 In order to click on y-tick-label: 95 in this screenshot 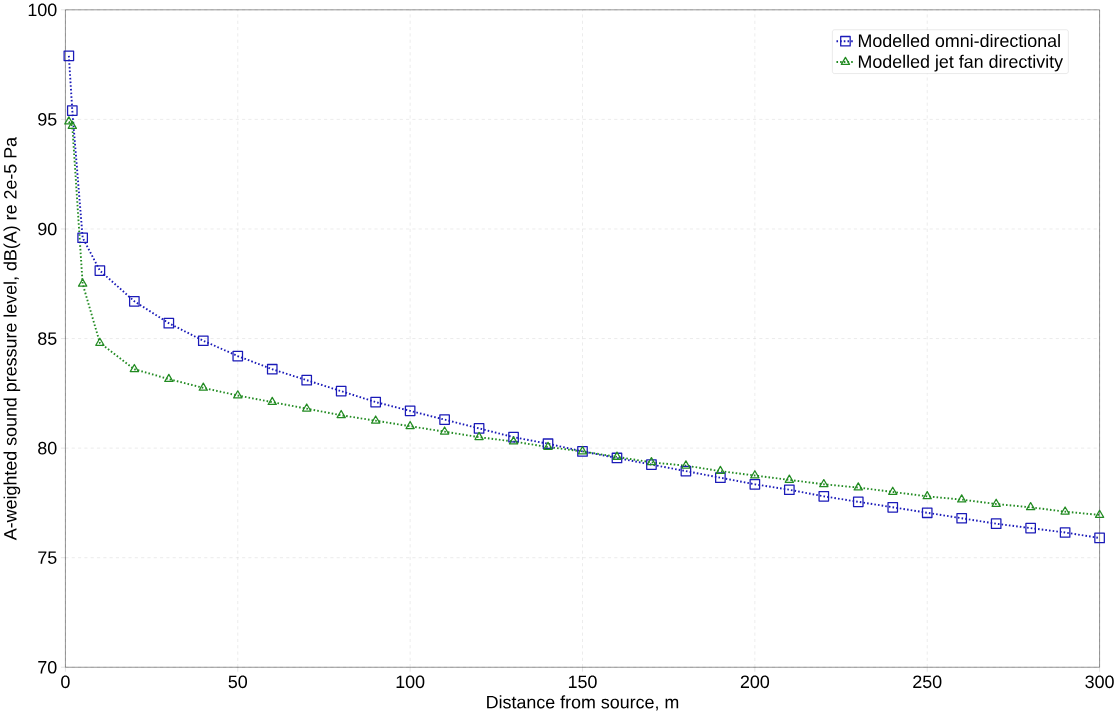, I will do `click(47, 119)`.